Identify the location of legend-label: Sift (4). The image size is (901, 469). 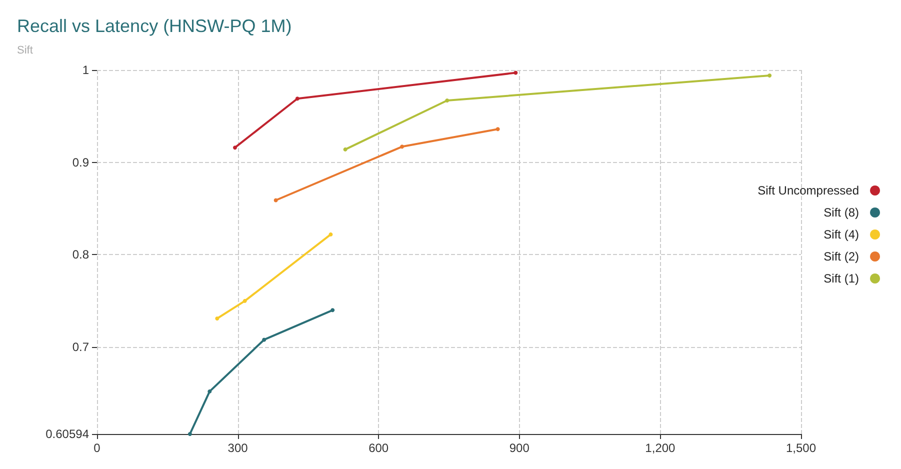
(841, 235).